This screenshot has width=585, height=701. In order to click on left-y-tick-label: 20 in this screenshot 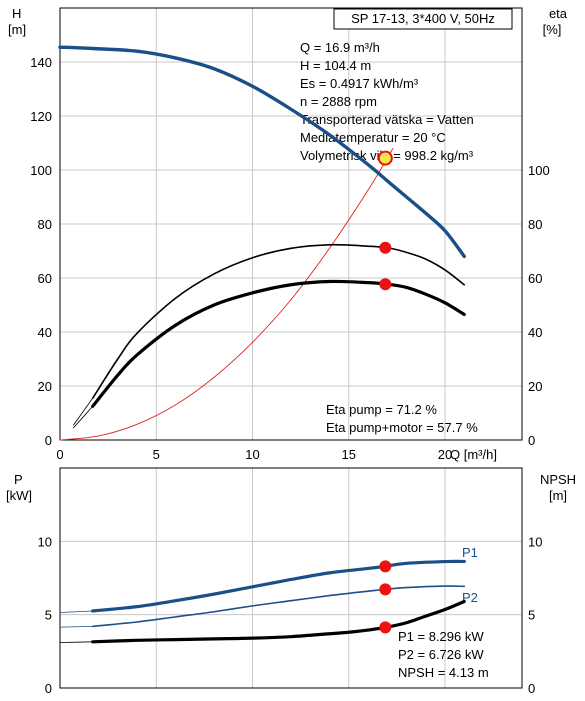, I will do `click(45, 386)`.